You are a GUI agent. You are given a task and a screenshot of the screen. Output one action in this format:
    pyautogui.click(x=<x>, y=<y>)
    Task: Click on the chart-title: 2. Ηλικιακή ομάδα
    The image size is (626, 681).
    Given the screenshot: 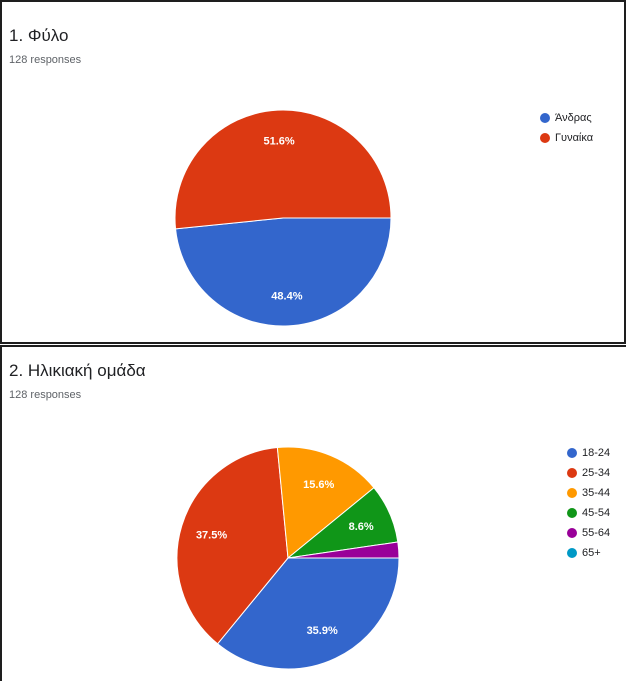 What is the action you would take?
    pyautogui.click(x=77, y=370)
    